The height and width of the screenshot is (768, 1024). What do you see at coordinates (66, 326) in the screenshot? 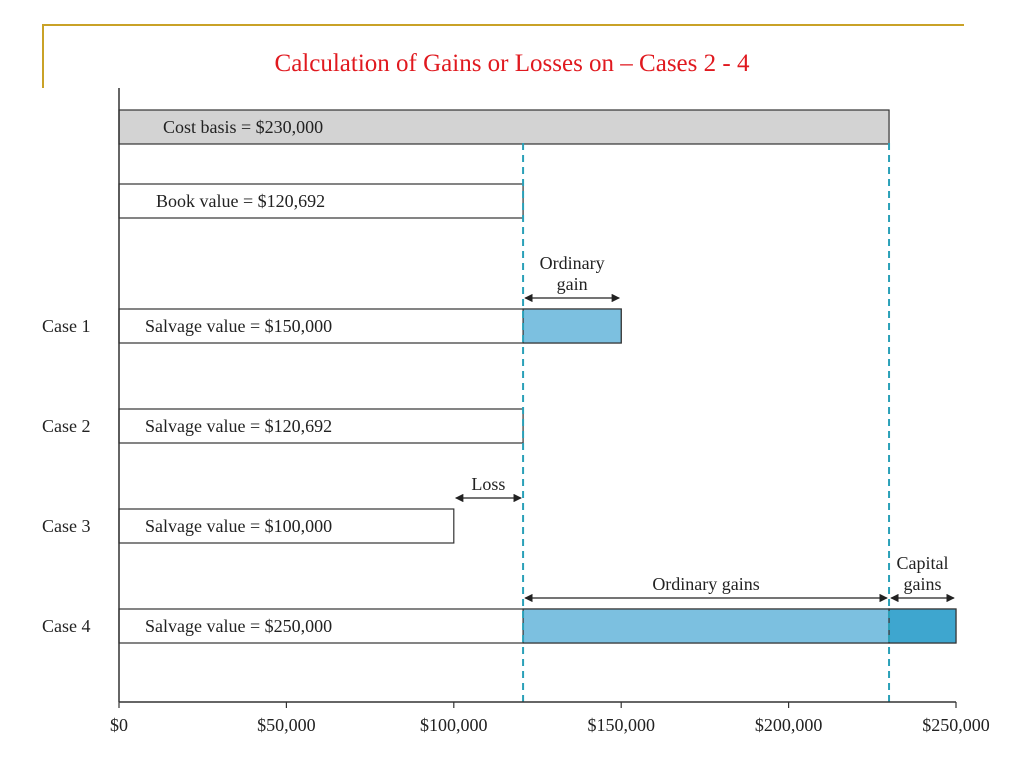
I see `case-label-3: Case 1` at bounding box center [66, 326].